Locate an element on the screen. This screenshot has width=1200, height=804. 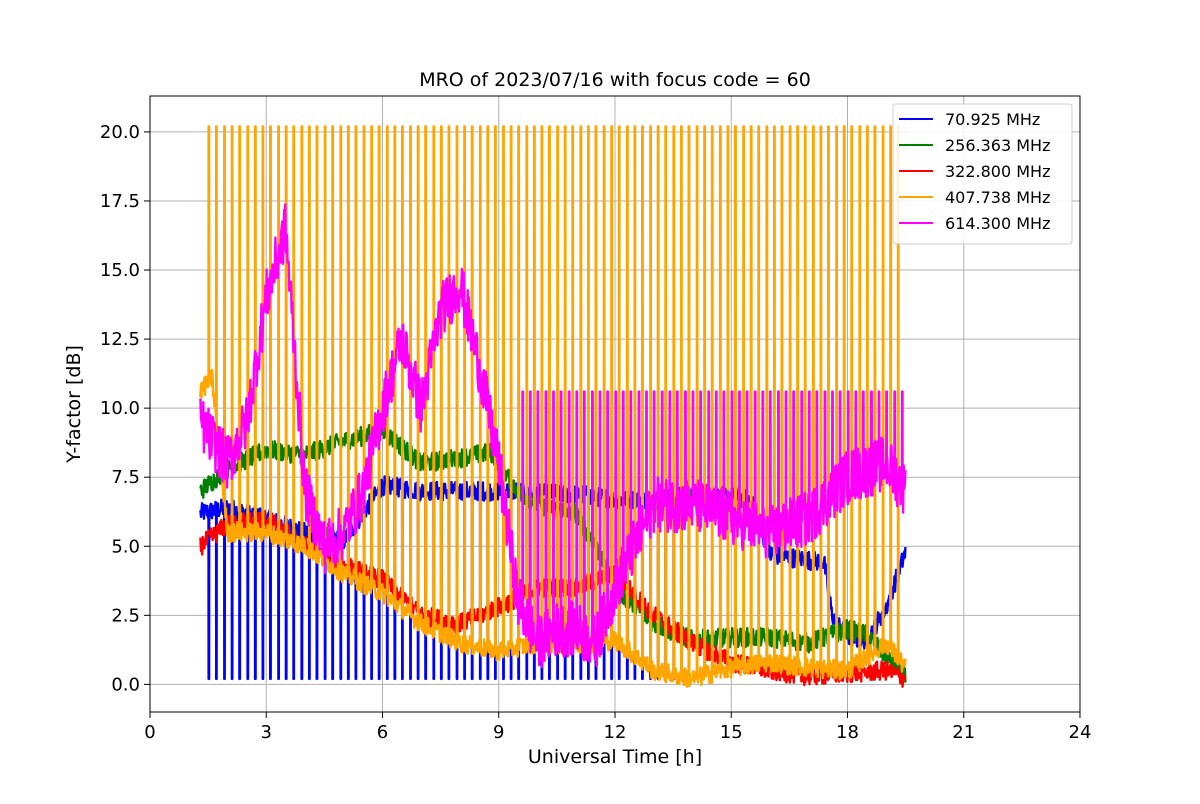
x-tick-label: 0 is located at coordinates (149, 732).